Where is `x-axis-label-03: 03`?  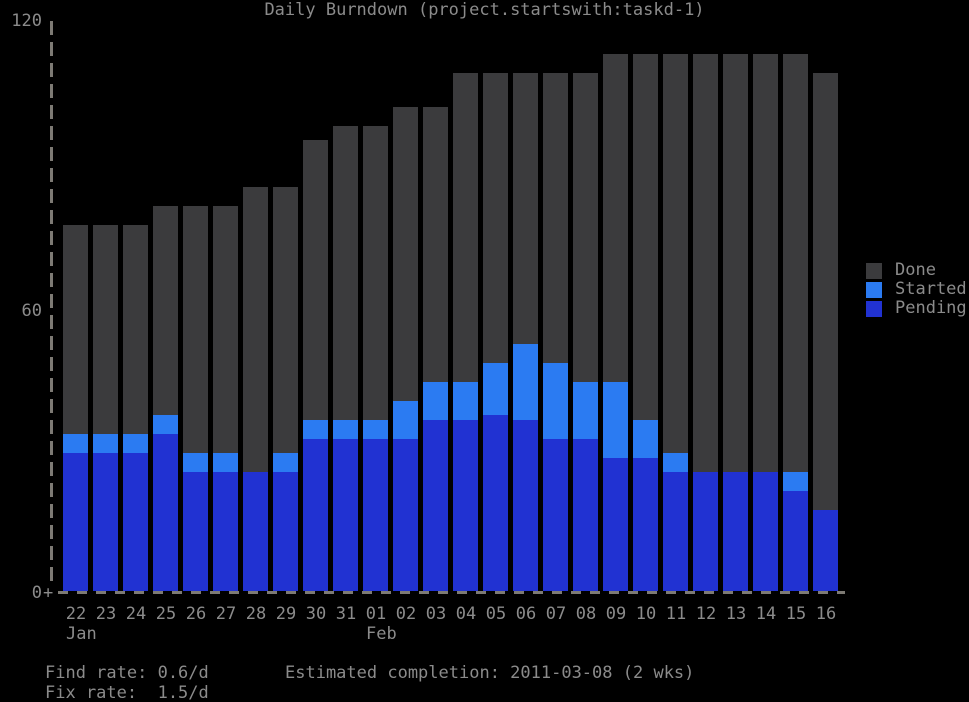 x-axis-label-03: 03 is located at coordinates (436, 614).